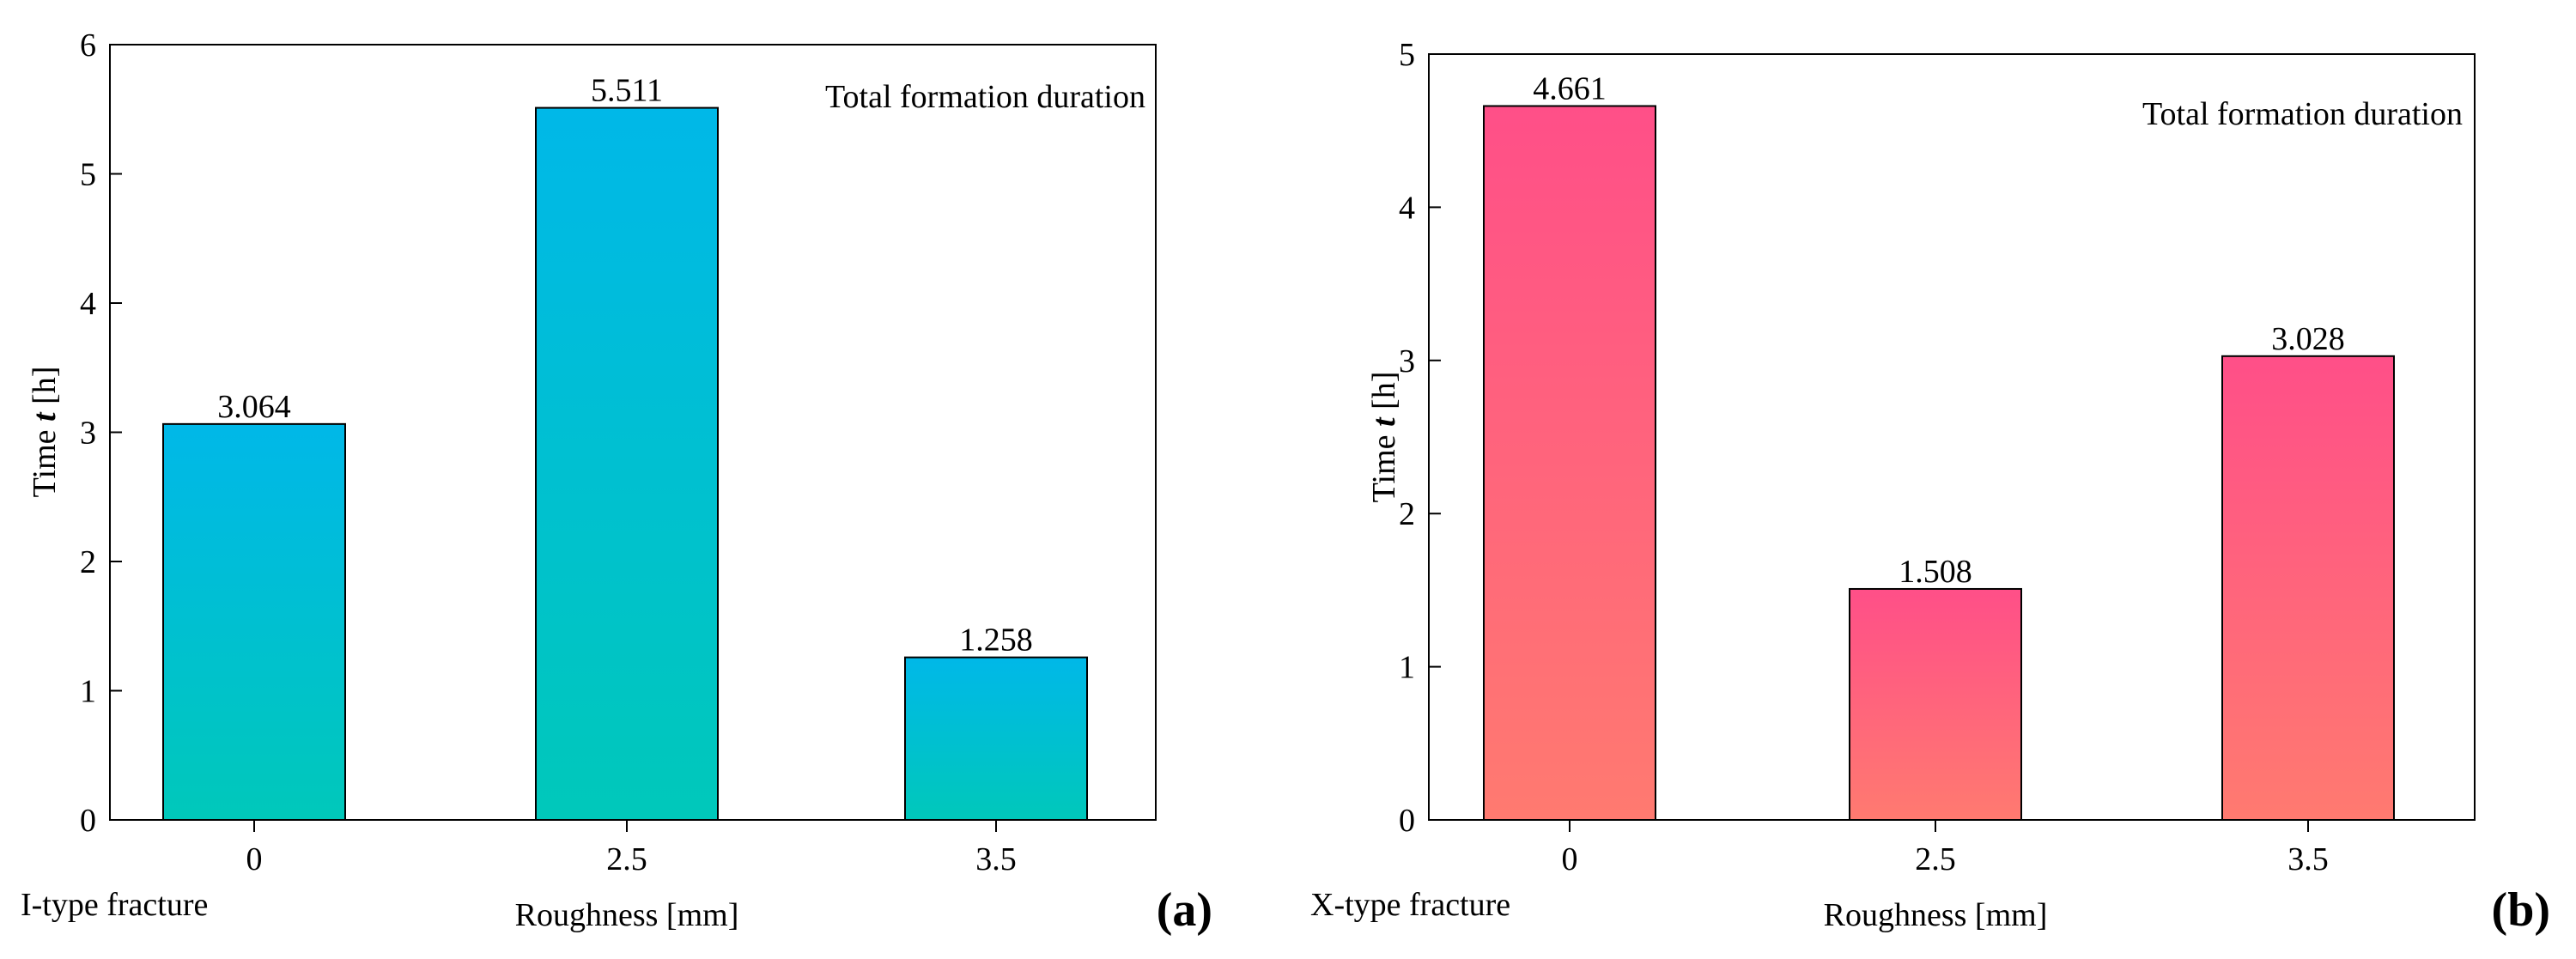  What do you see at coordinates (1936, 915) in the screenshot?
I see `x-axis-label-b: Roughness [mm]` at bounding box center [1936, 915].